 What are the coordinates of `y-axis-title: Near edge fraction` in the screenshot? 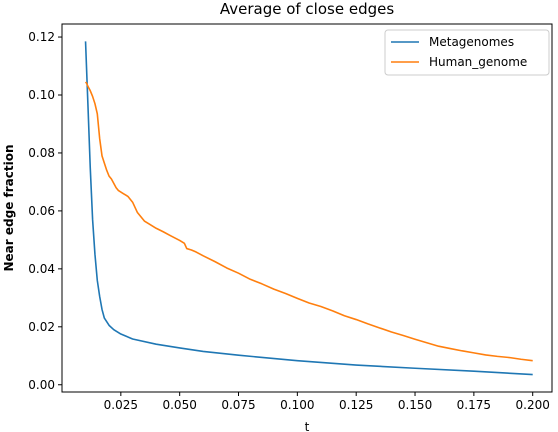 It's located at (9, 208).